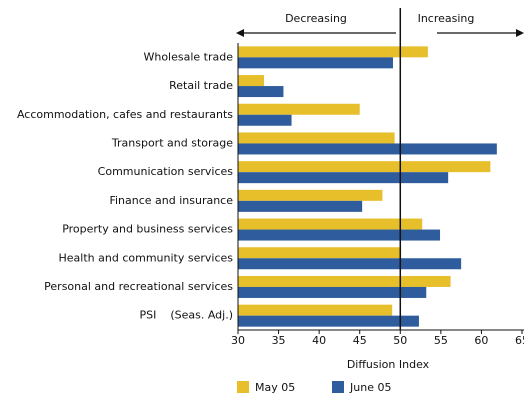  I want to click on x-tick-label: 35, so click(279, 340).